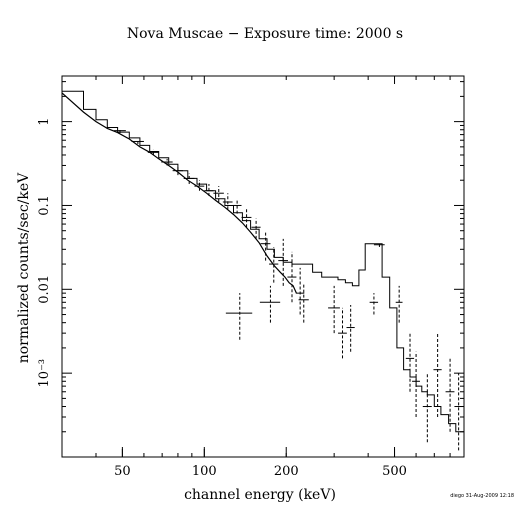  What do you see at coordinates (482, 496) in the screenshot?
I see `footer-stamp: diego 31-Aug-2009 12:18` at bounding box center [482, 496].